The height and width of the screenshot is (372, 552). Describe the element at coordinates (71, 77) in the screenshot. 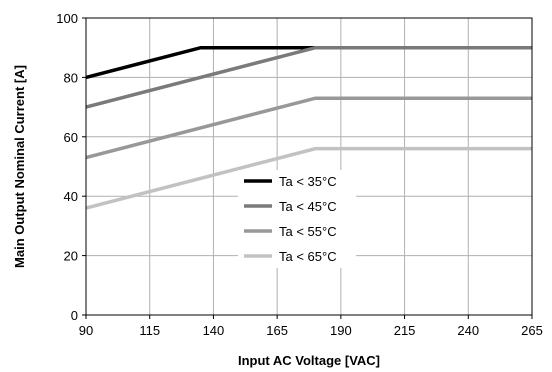

I see `y-tick-label: 80` at that location.